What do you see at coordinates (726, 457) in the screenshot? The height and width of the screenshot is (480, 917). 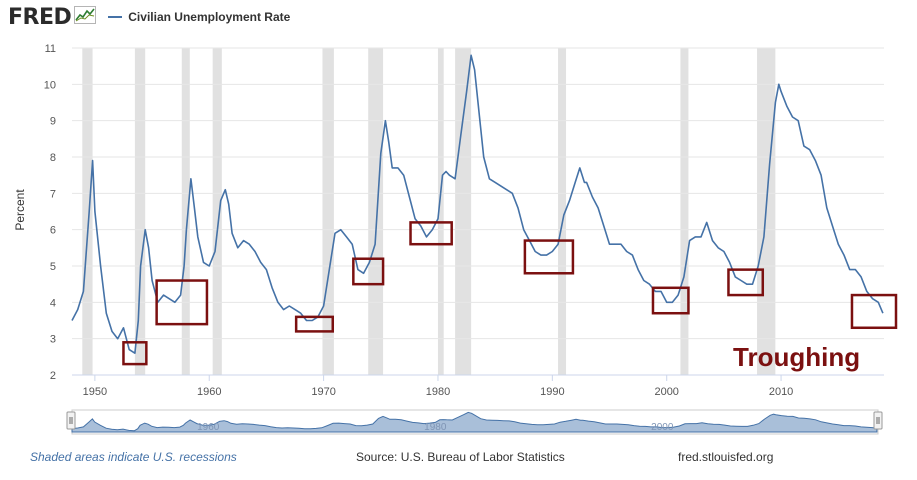 I see `fred-site-link: fred.stlouisfed.org` at bounding box center [726, 457].